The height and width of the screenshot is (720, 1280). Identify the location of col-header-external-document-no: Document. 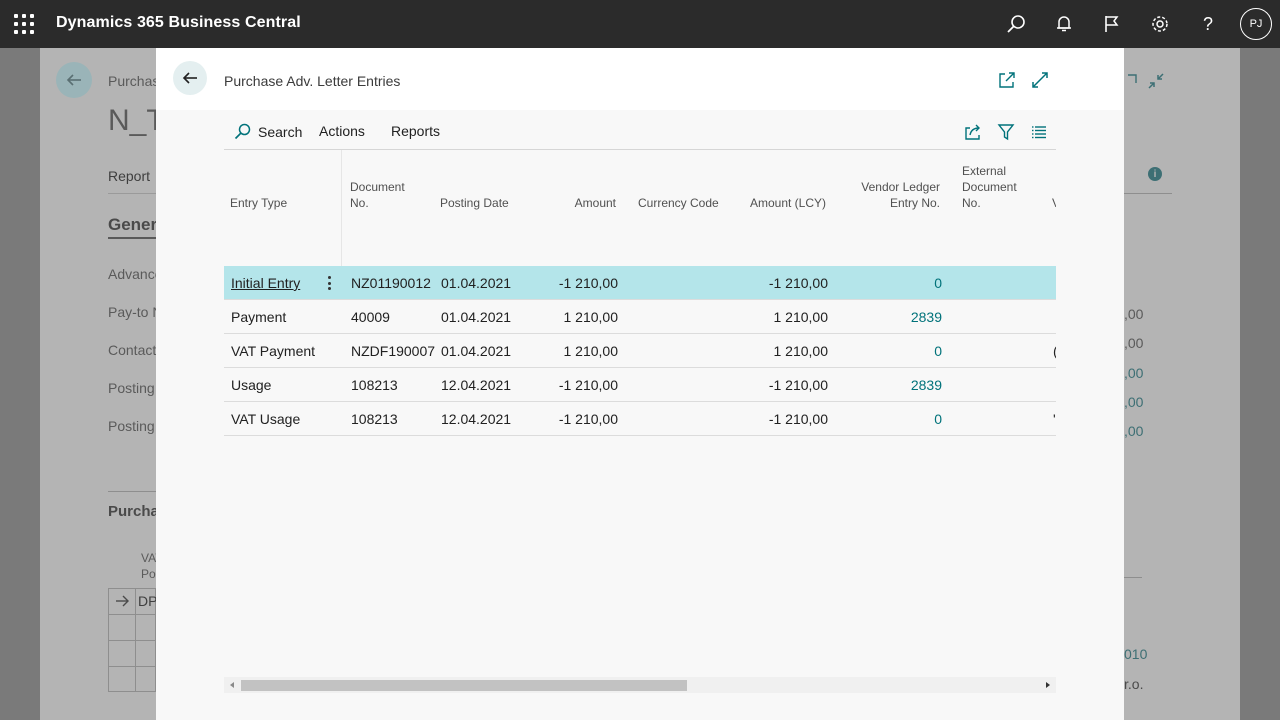
(989, 187).